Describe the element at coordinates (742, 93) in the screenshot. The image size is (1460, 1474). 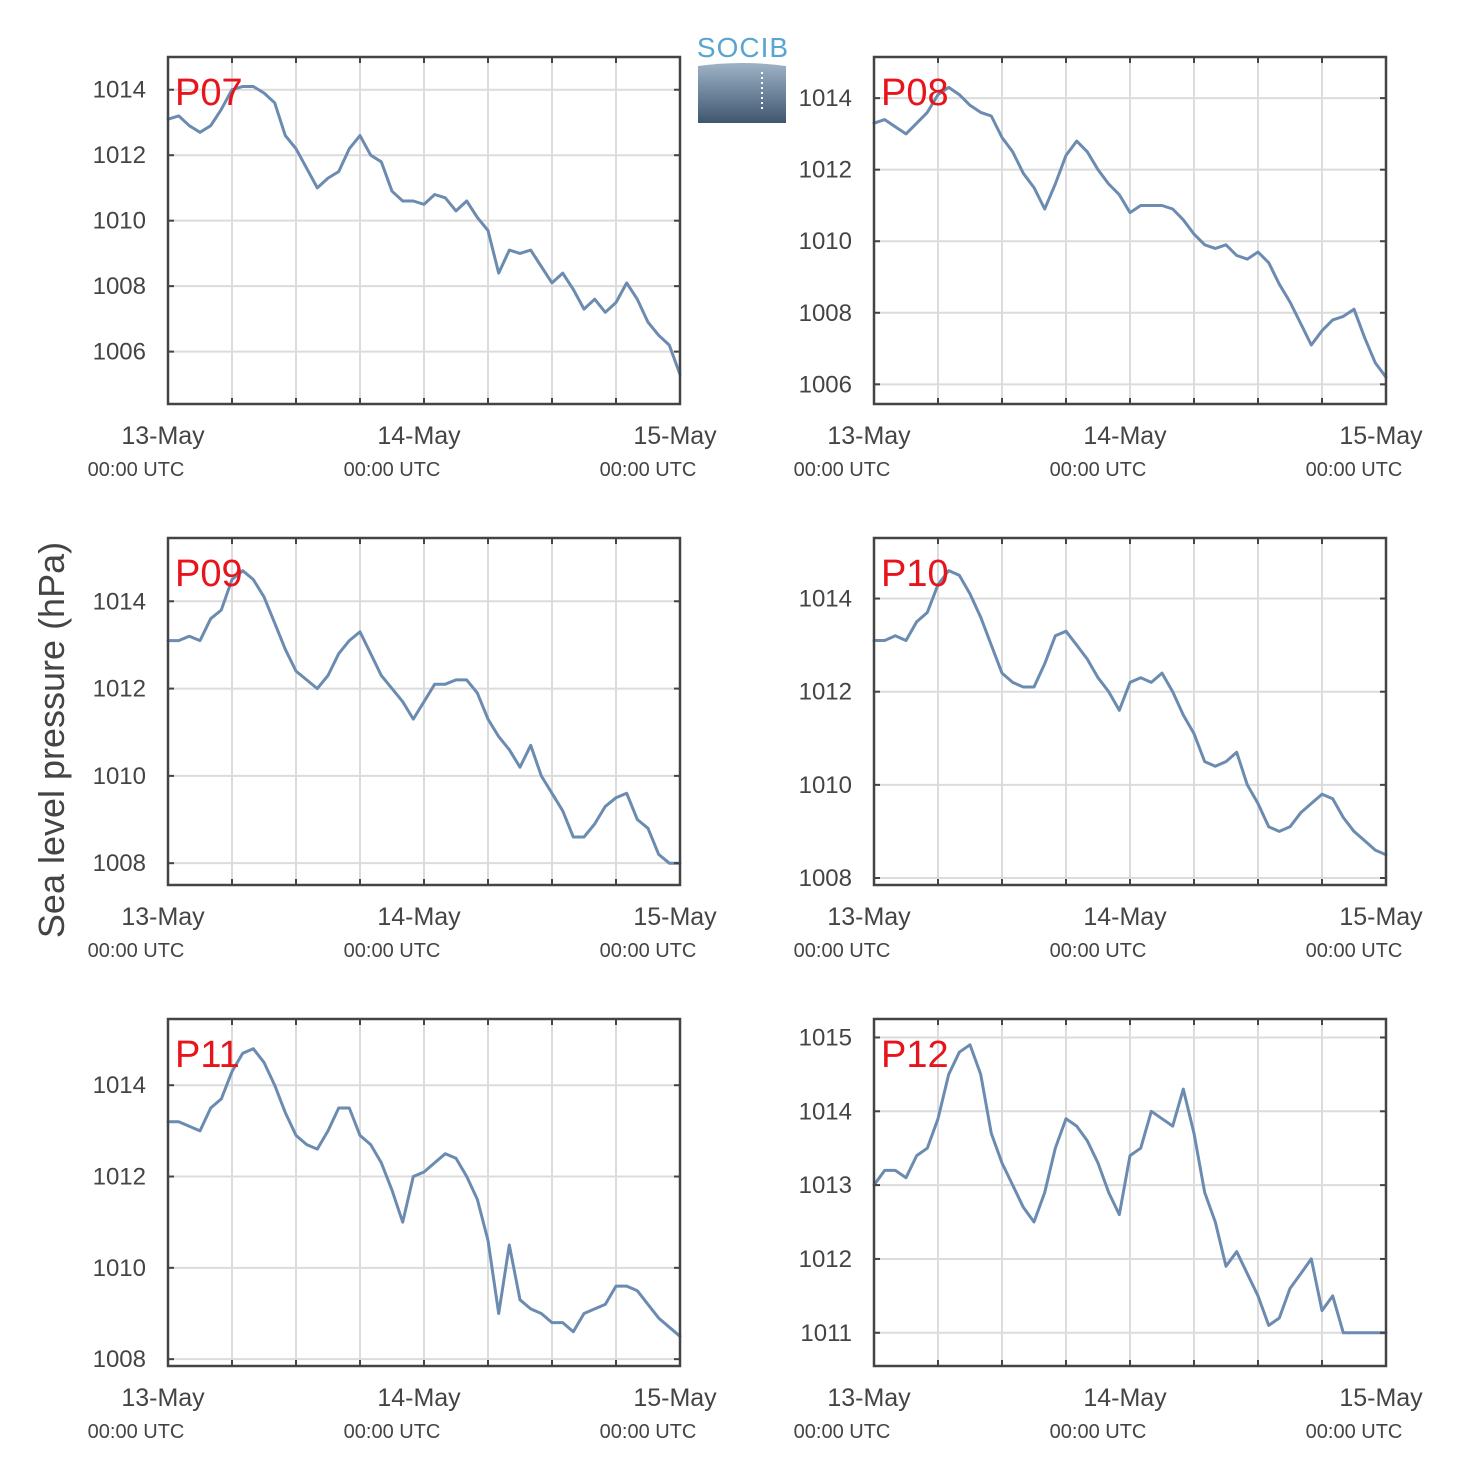
I see `logo-wave-shape` at that location.